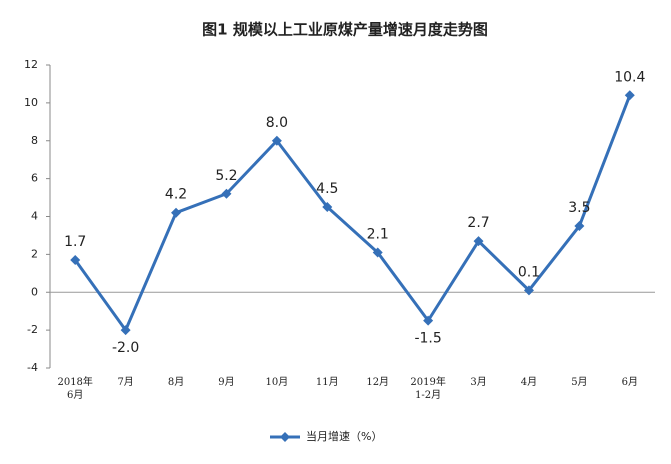 This screenshot has width=671, height=464. I want to click on legend-label: 当月增速（%）, so click(344, 436).